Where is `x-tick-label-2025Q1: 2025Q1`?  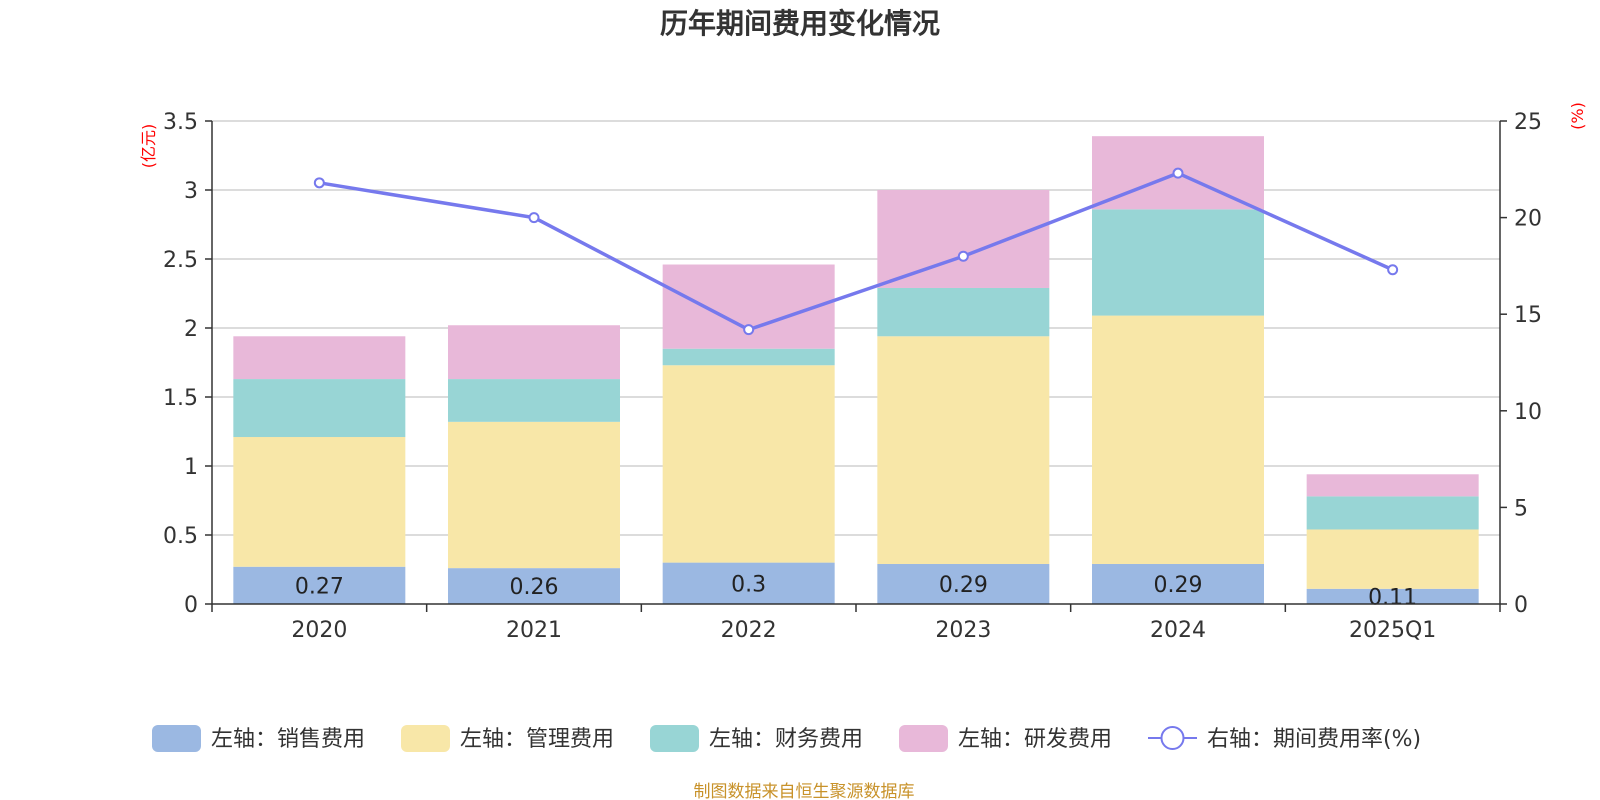 x-tick-label-2025Q1: 2025Q1 is located at coordinates (1392, 630).